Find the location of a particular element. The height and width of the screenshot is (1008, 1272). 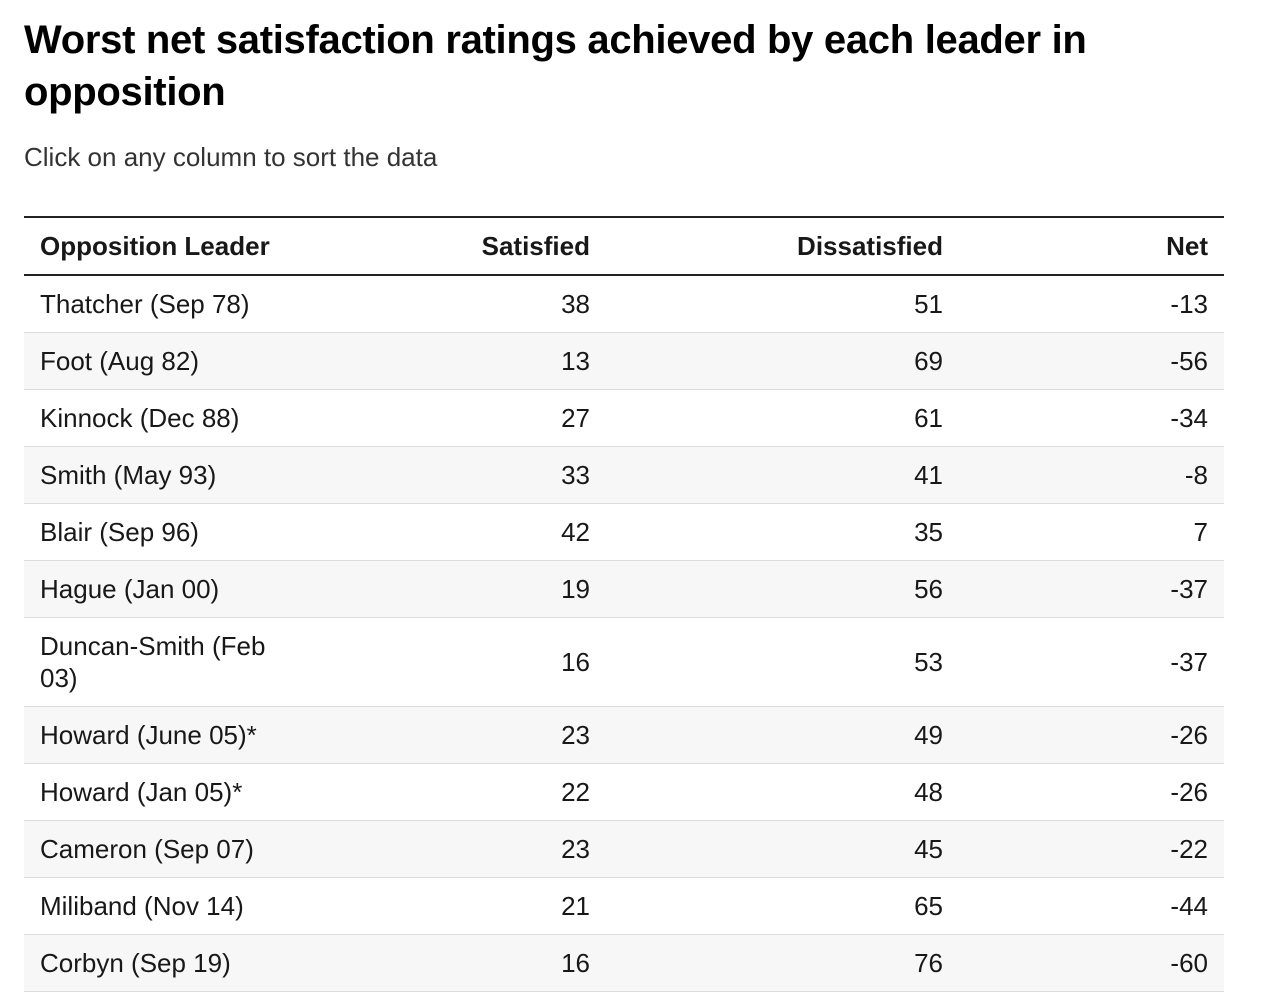

value-cell: 76 is located at coordinates (782, 963).